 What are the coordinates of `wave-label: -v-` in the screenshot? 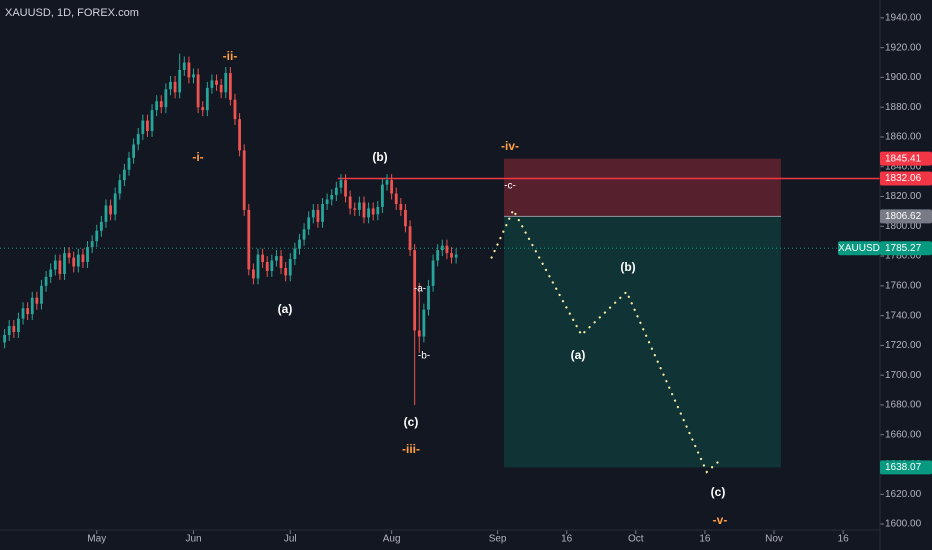 It's located at (720, 520).